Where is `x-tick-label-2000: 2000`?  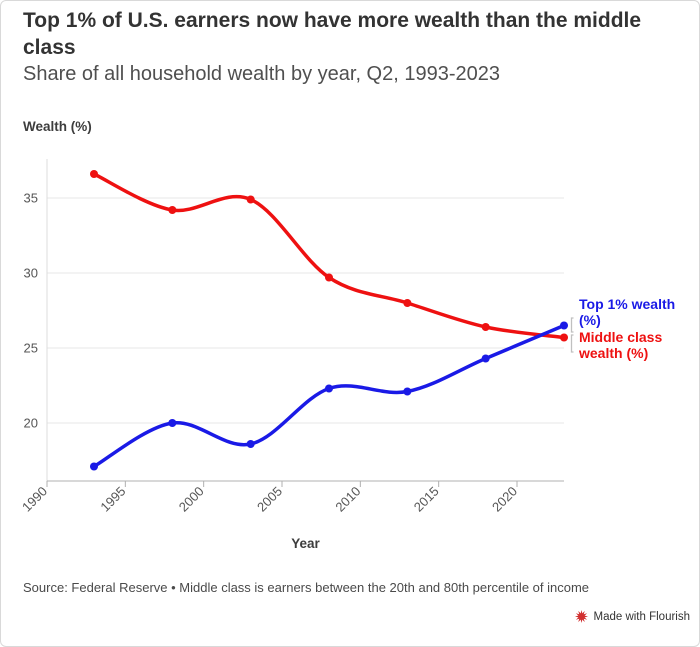
x-tick-label-2000: 2000 is located at coordinates (191, 499).